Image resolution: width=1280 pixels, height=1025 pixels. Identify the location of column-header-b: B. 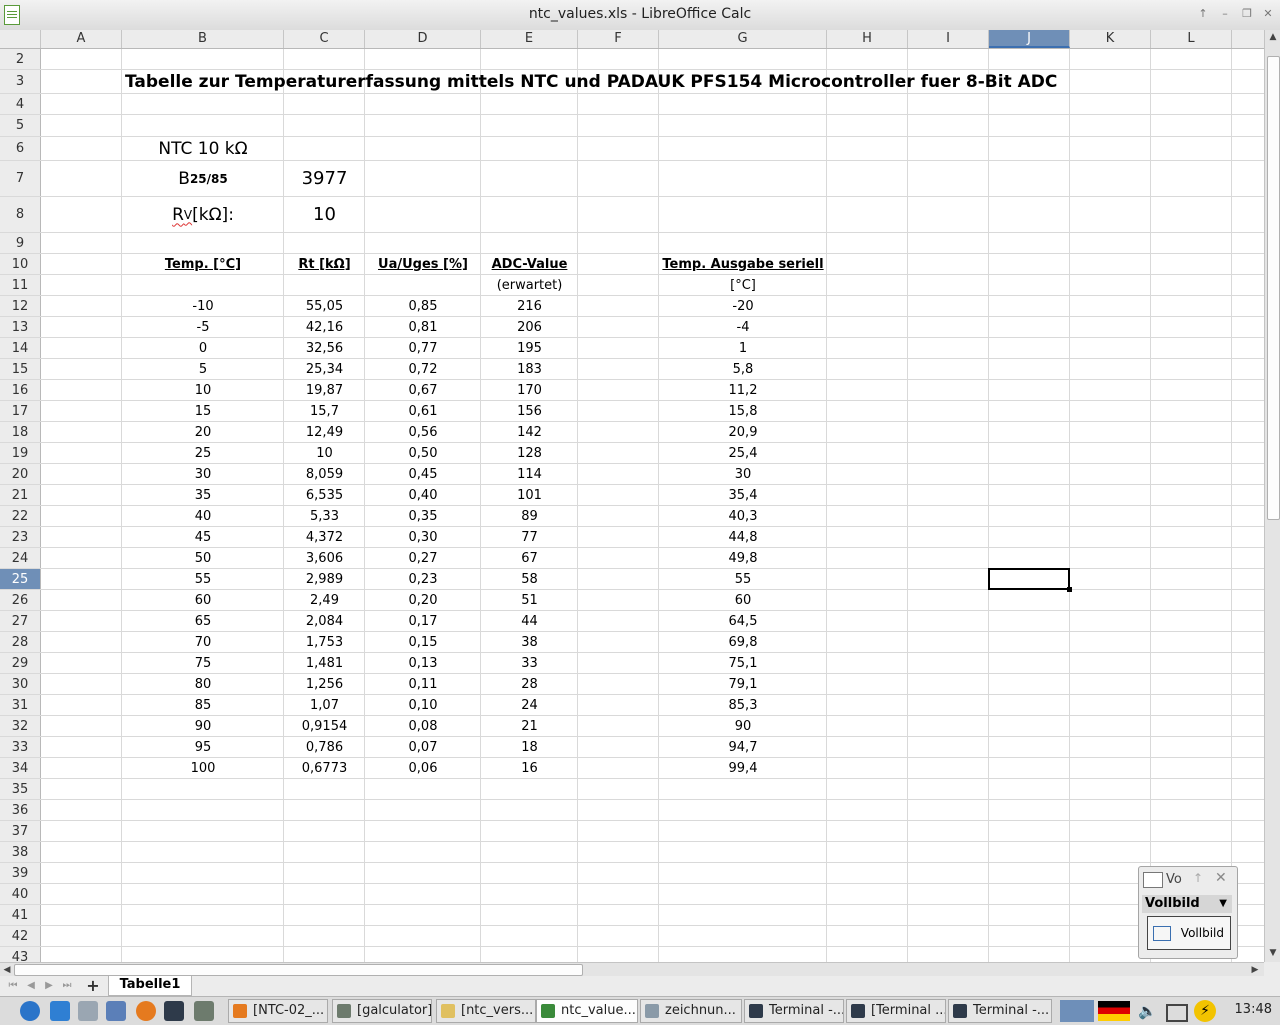
(203, 39).